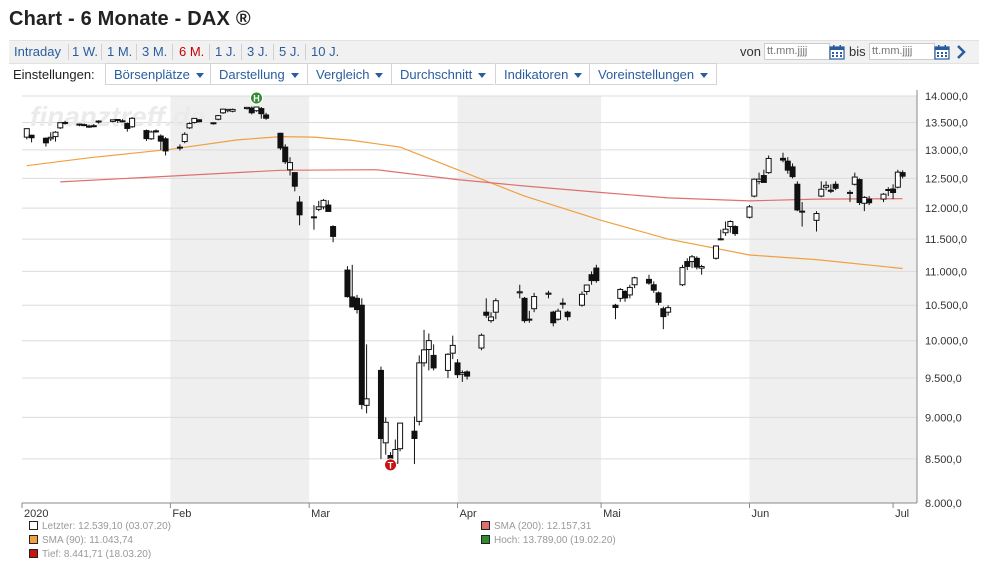 The height and width of the screenshot is (574, 991). What do you see at coordinates (87, 540) in the screenshot?
I see `legend-sma90-text: SMA (90): 11.043,74` at bounding box center [87, 540].